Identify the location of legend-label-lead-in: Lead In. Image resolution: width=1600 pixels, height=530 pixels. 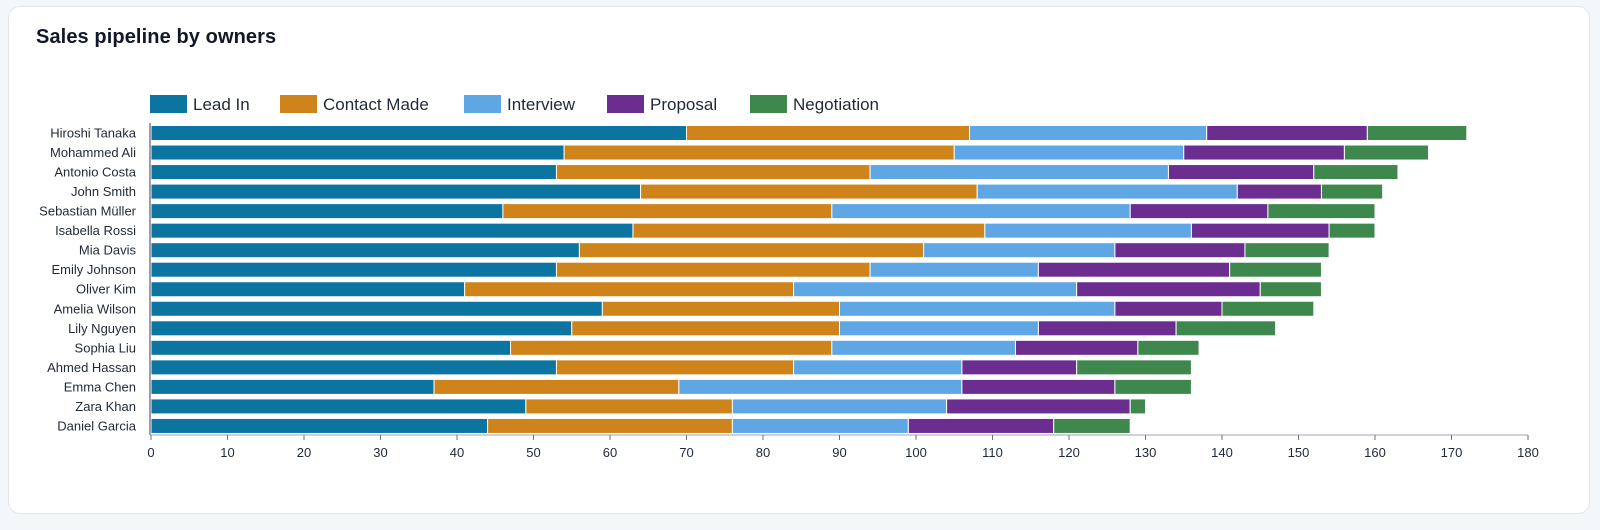
(221, 104).